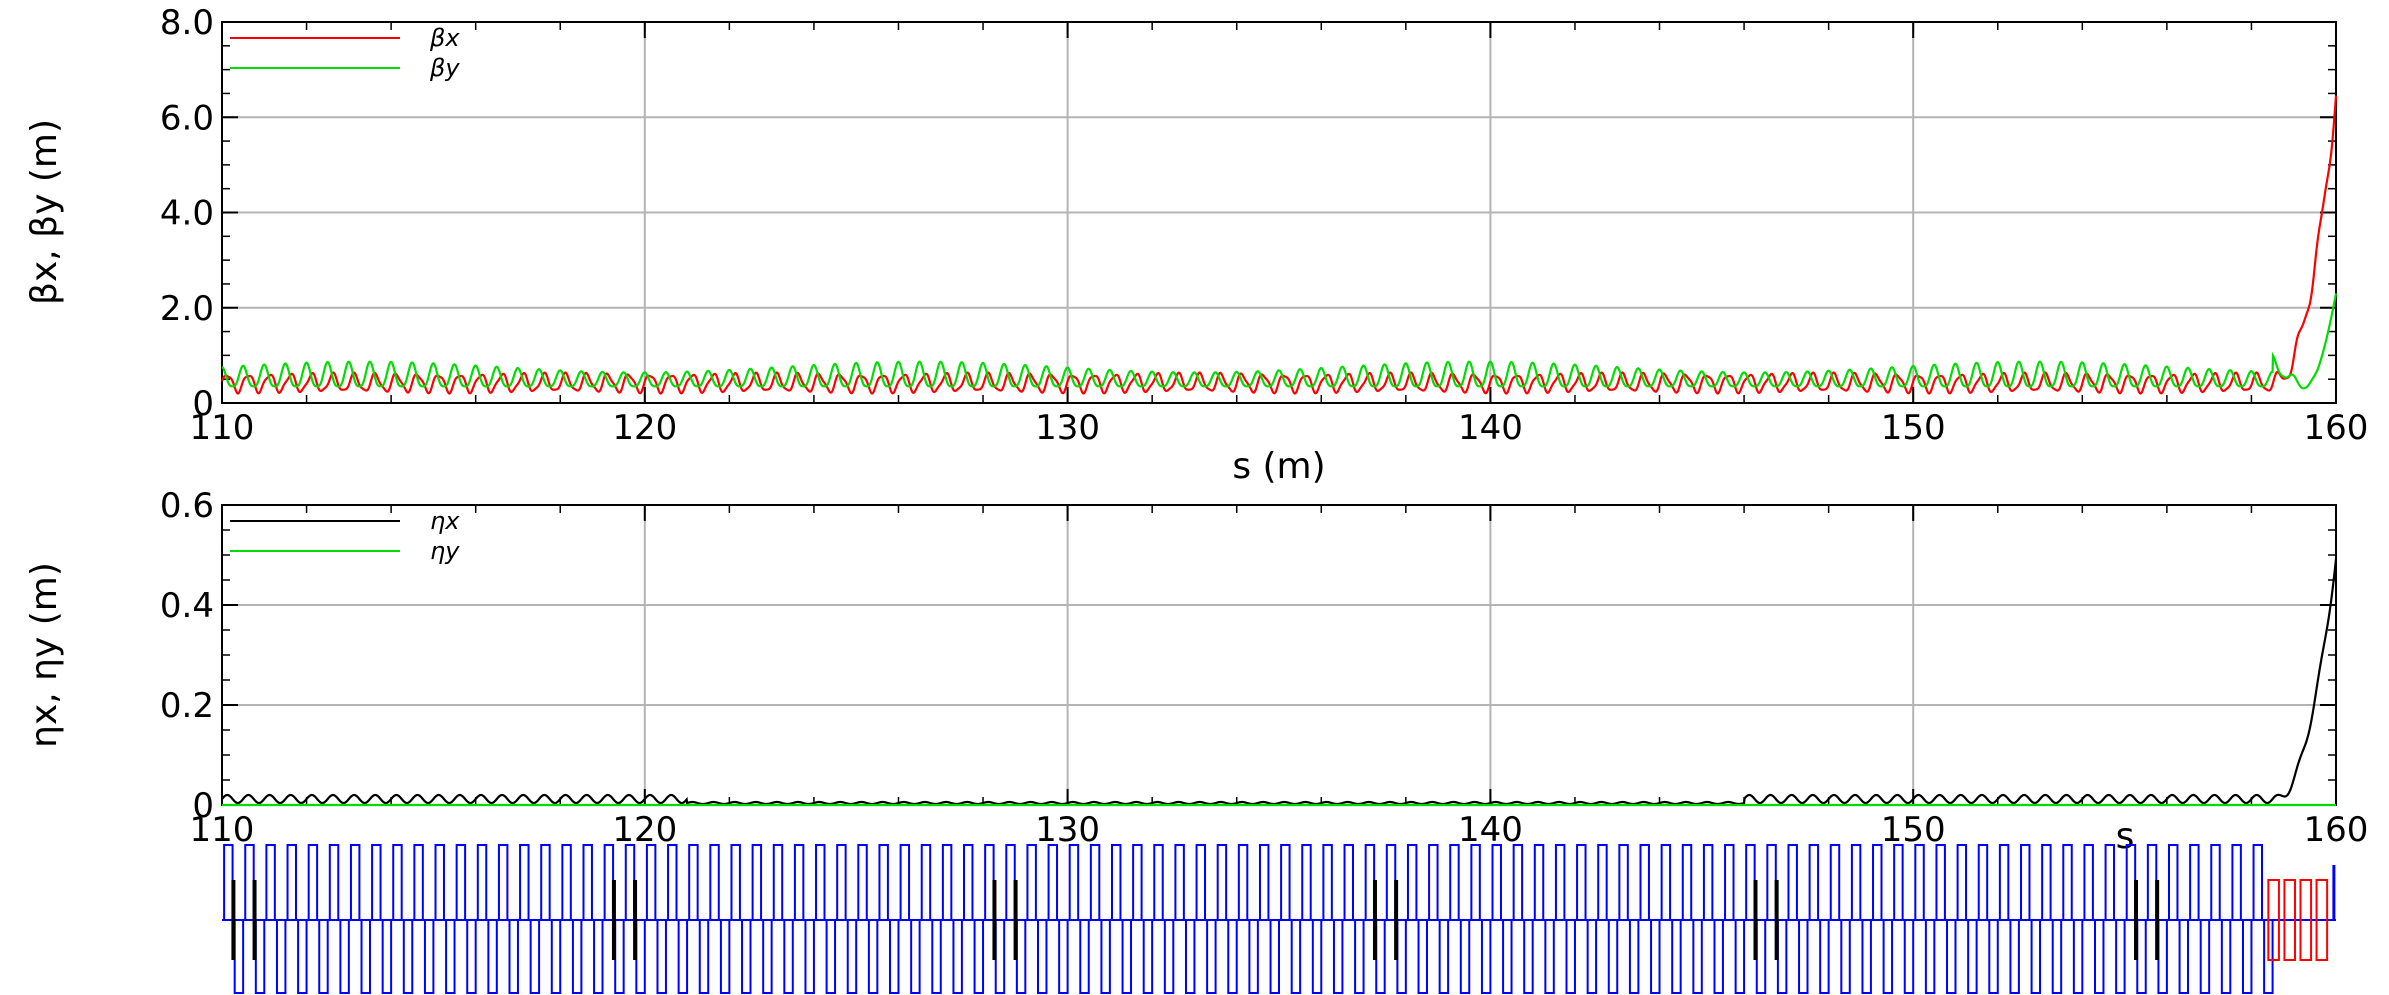 This screenshot has width=2389, height=995. Describe the element at coordinates (444, 68) in the screenshot. I see `legend-label: βy` at that location.